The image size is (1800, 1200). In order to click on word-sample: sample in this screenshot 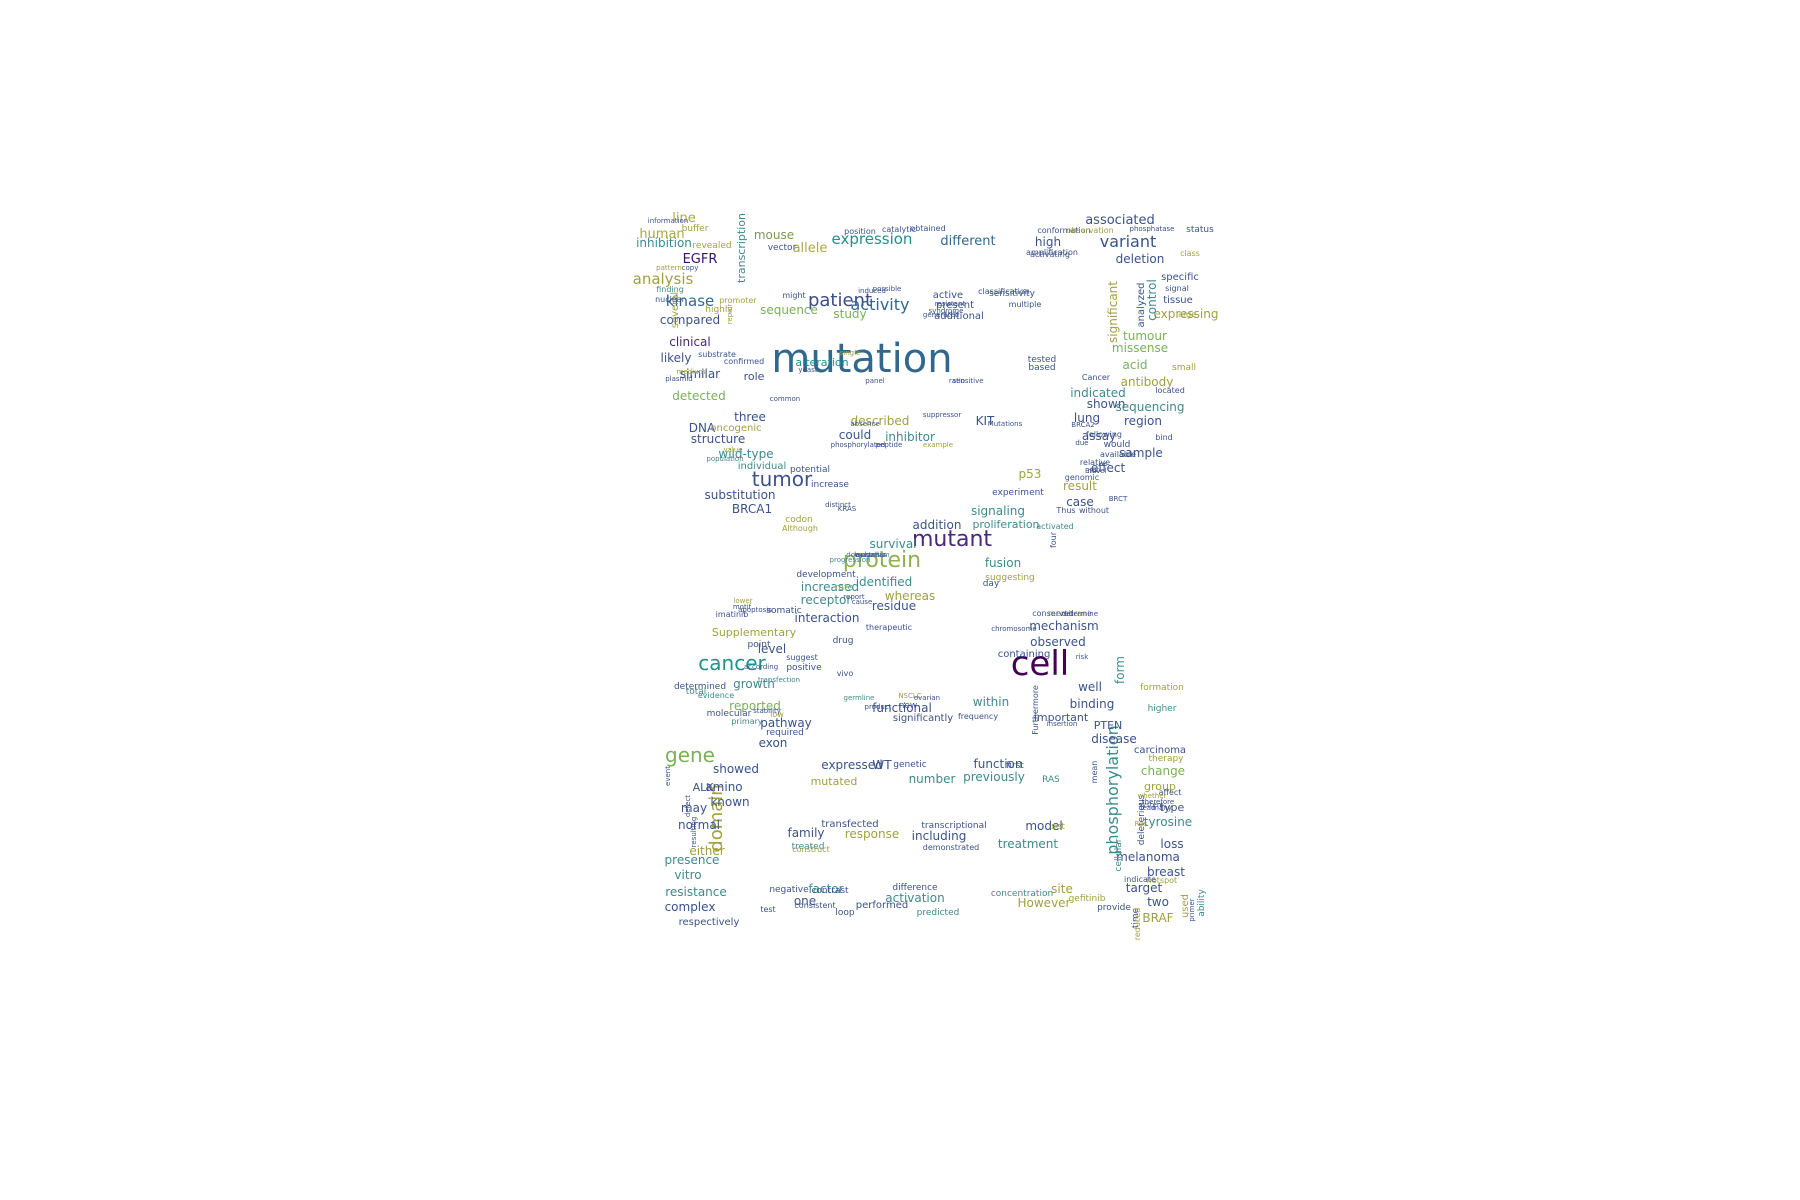, I will do `click(1141, 453)`.